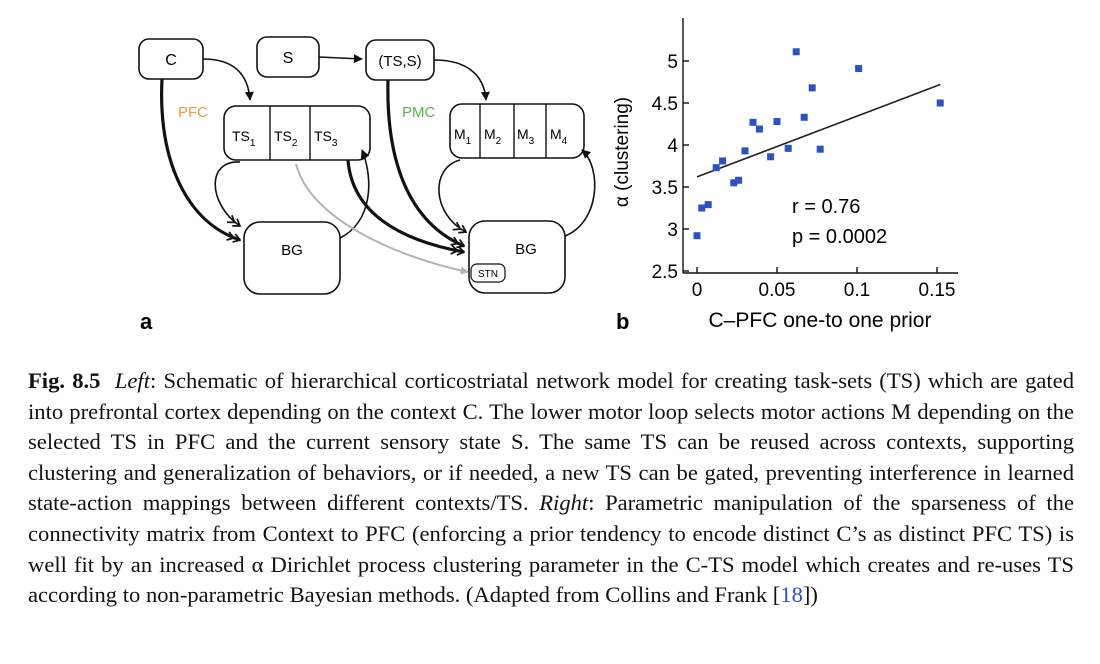 Image resolution: width=1100 pixels, height=664 pixels. Describe the element at coordinates (193, 112) in the screenshot. I see `pfc-label: PFC` at that location.